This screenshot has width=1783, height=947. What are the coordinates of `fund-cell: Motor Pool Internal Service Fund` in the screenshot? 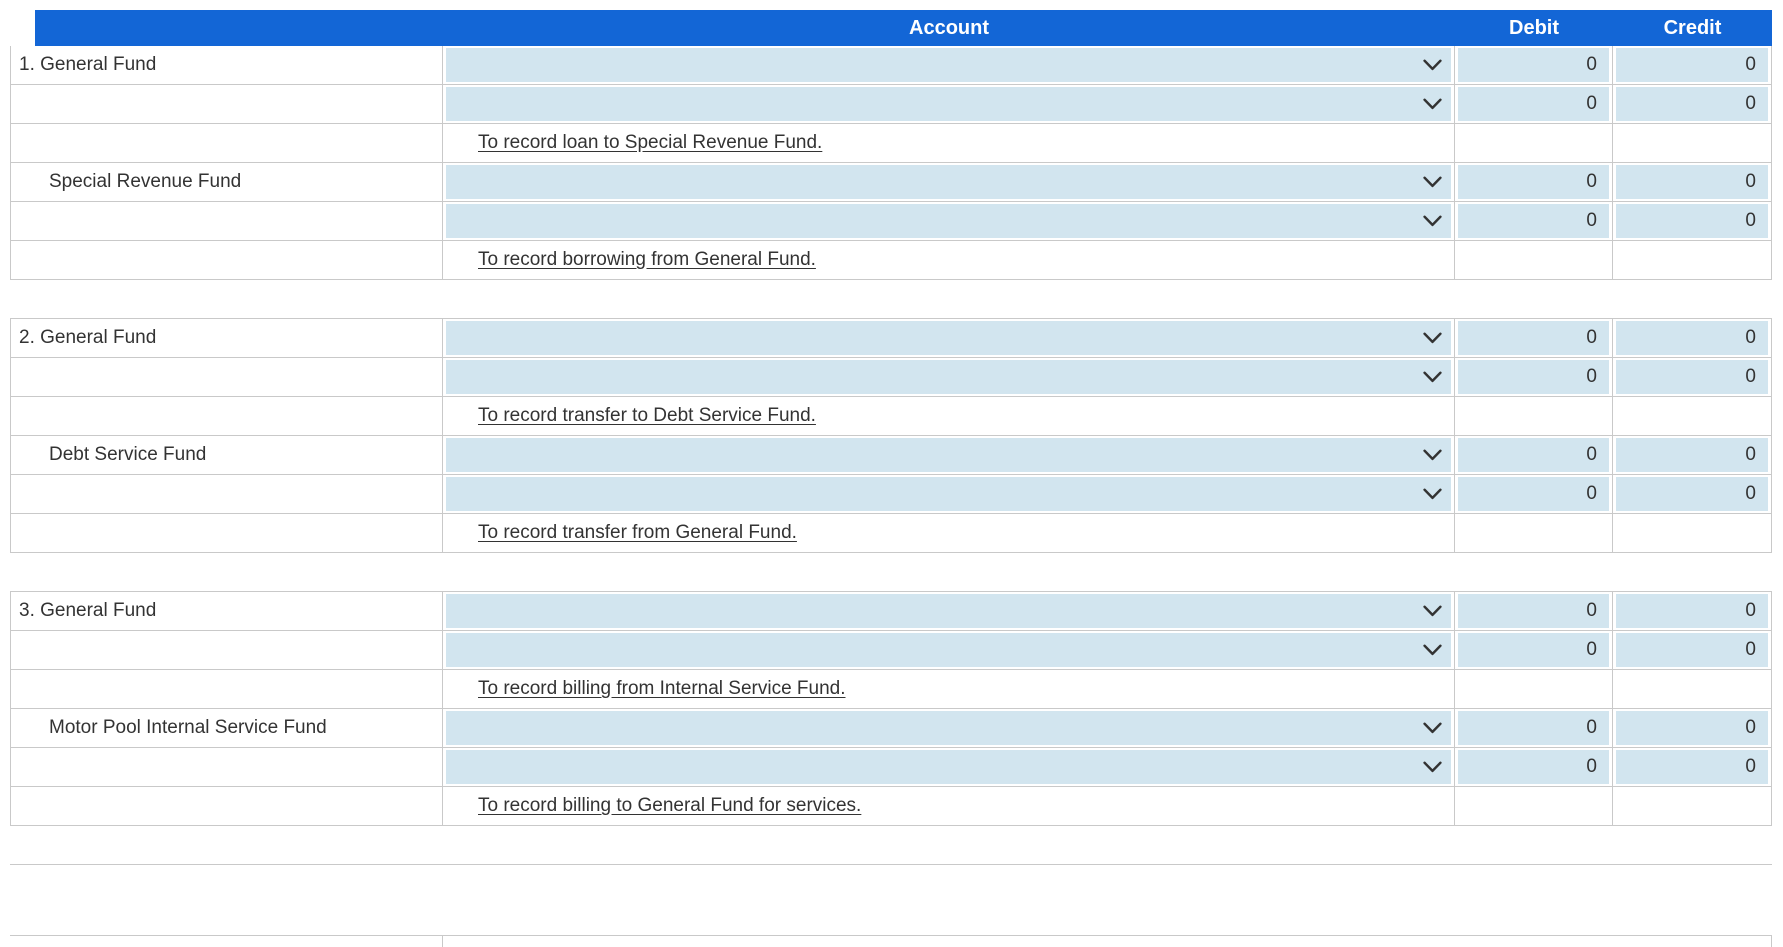 It's located at (226, 728).